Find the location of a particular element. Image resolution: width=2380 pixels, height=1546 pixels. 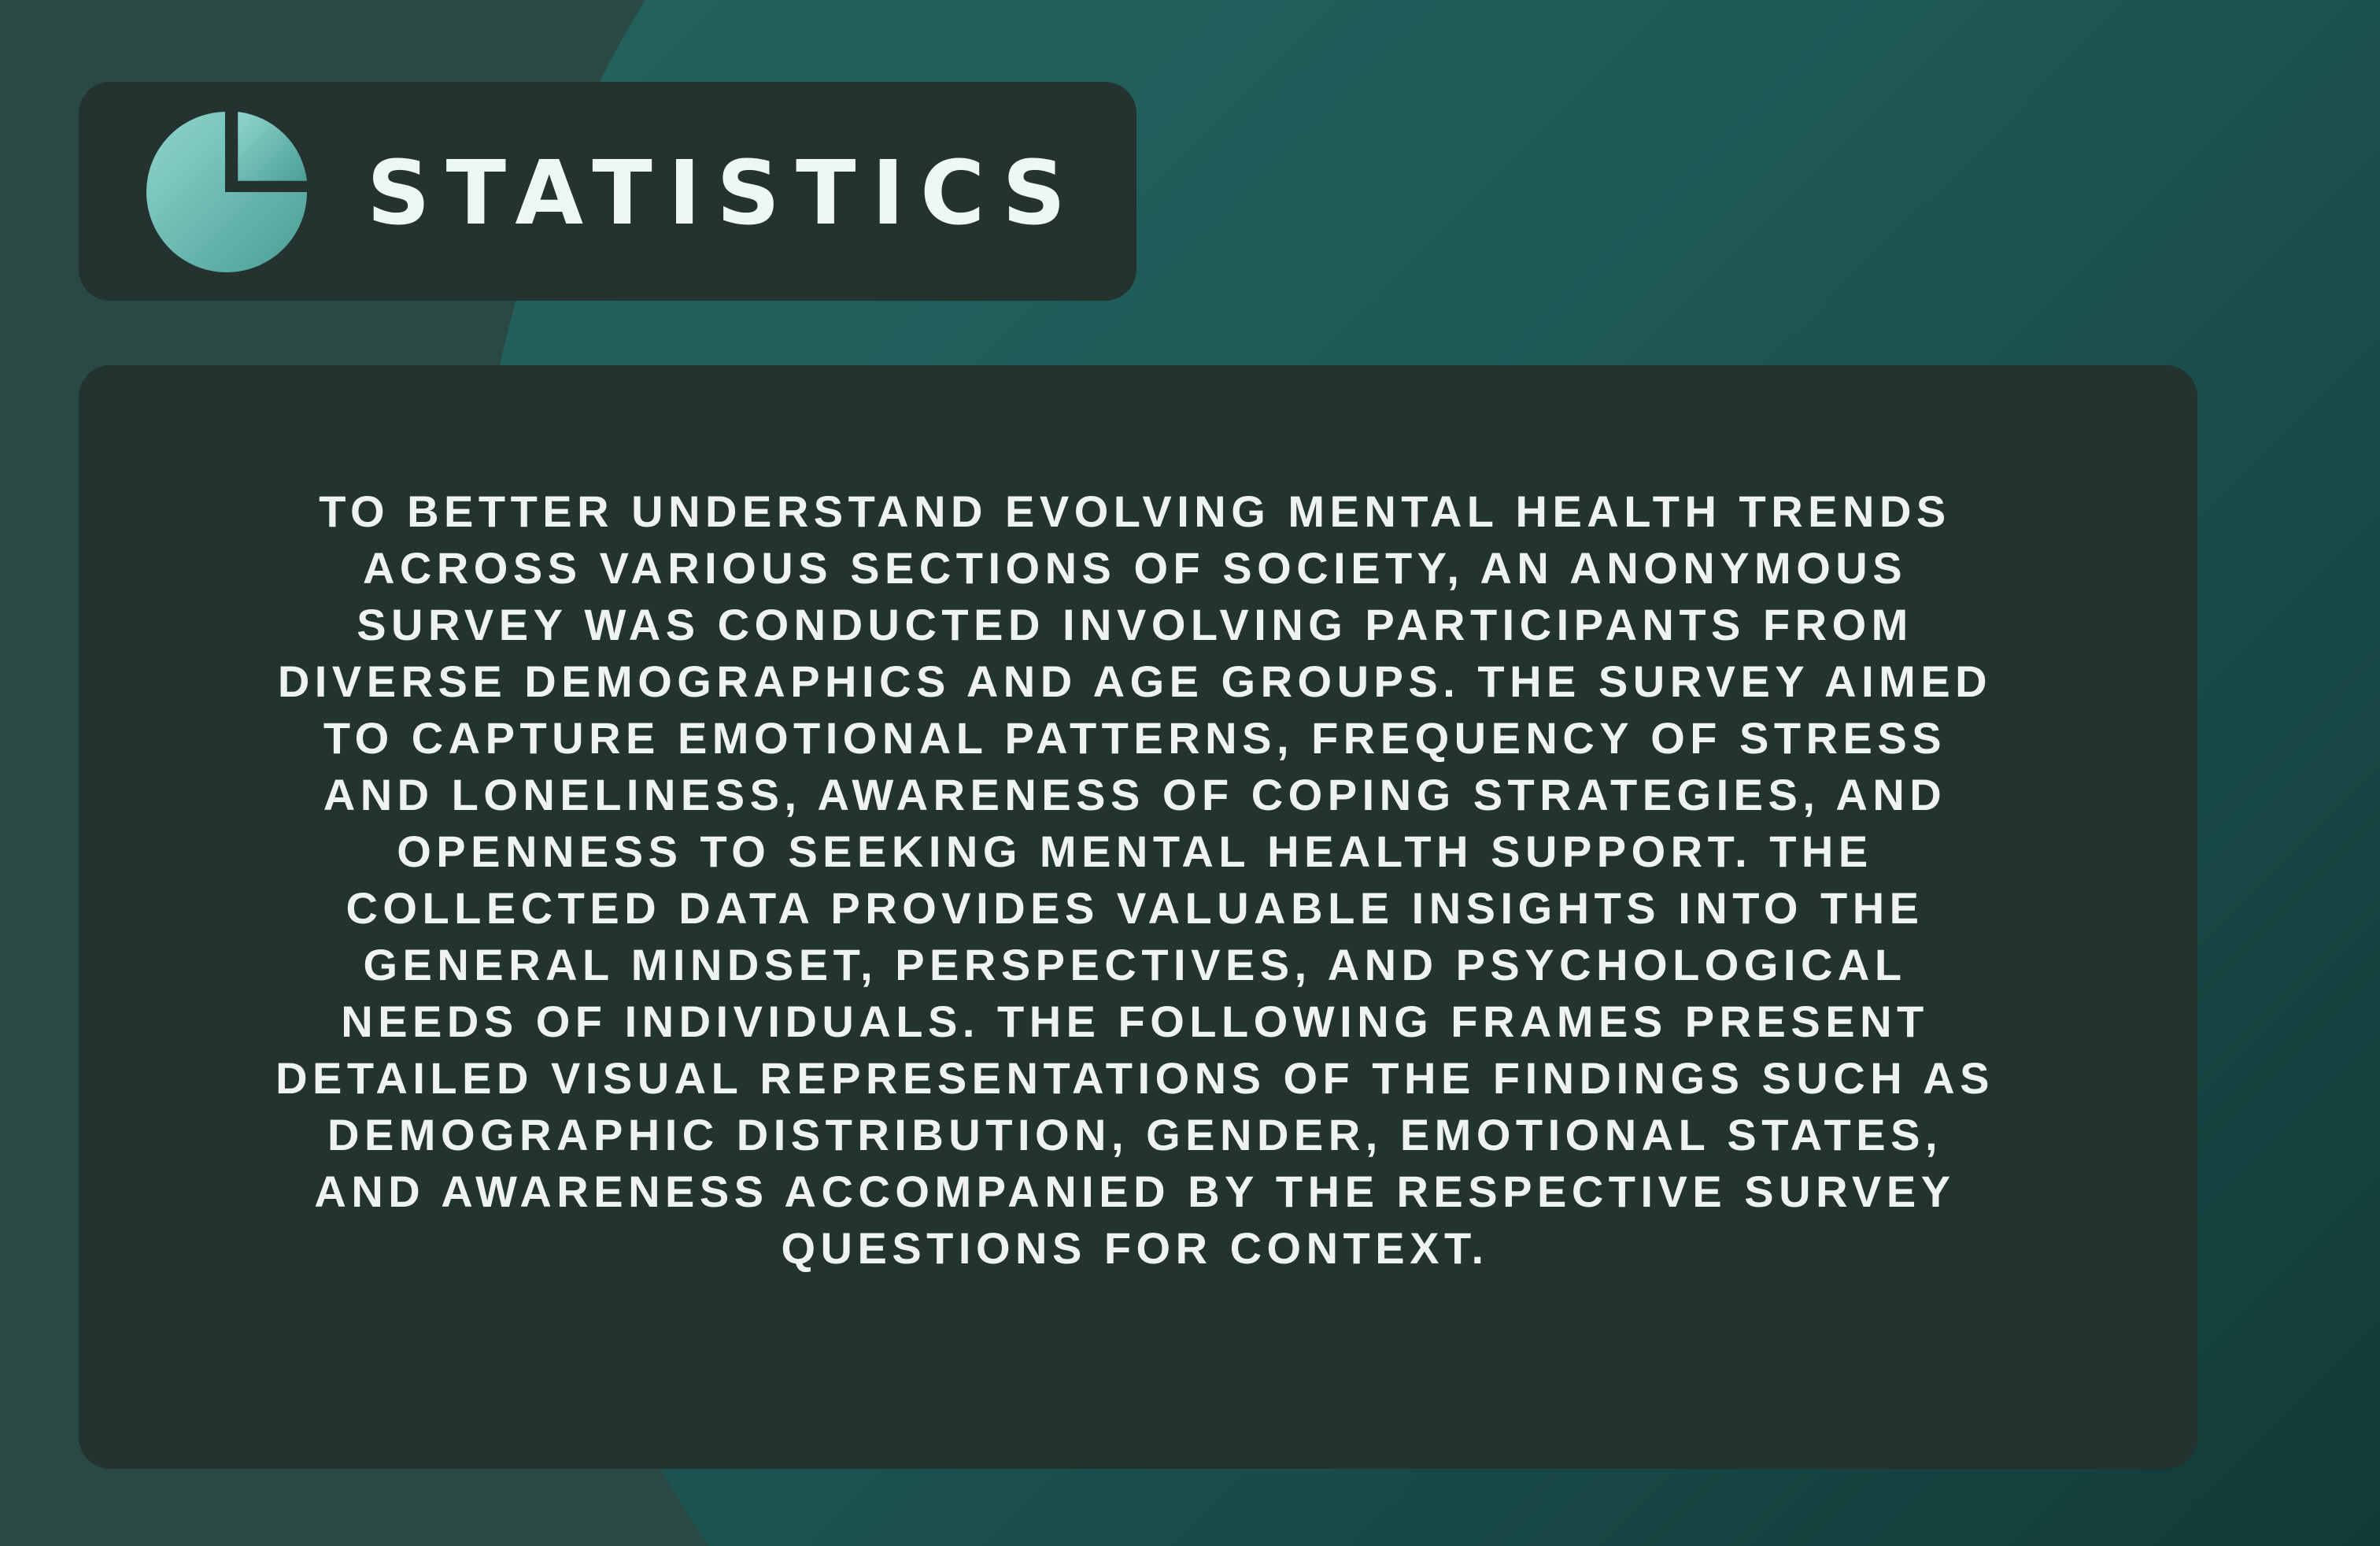

pie-chart-icon is located at coordinates (226, 192).